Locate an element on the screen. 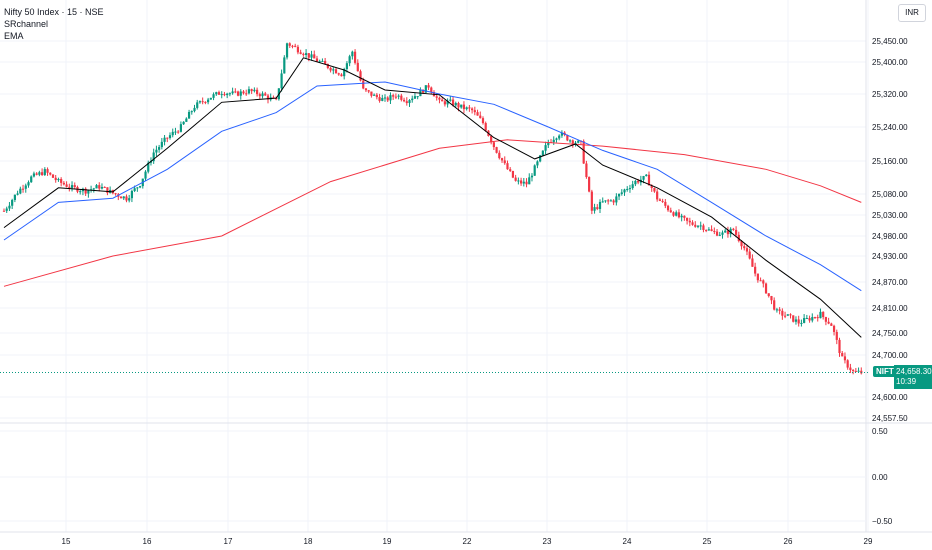  indicator-srchannel: SRchannel is located at coordinates (26, 24).